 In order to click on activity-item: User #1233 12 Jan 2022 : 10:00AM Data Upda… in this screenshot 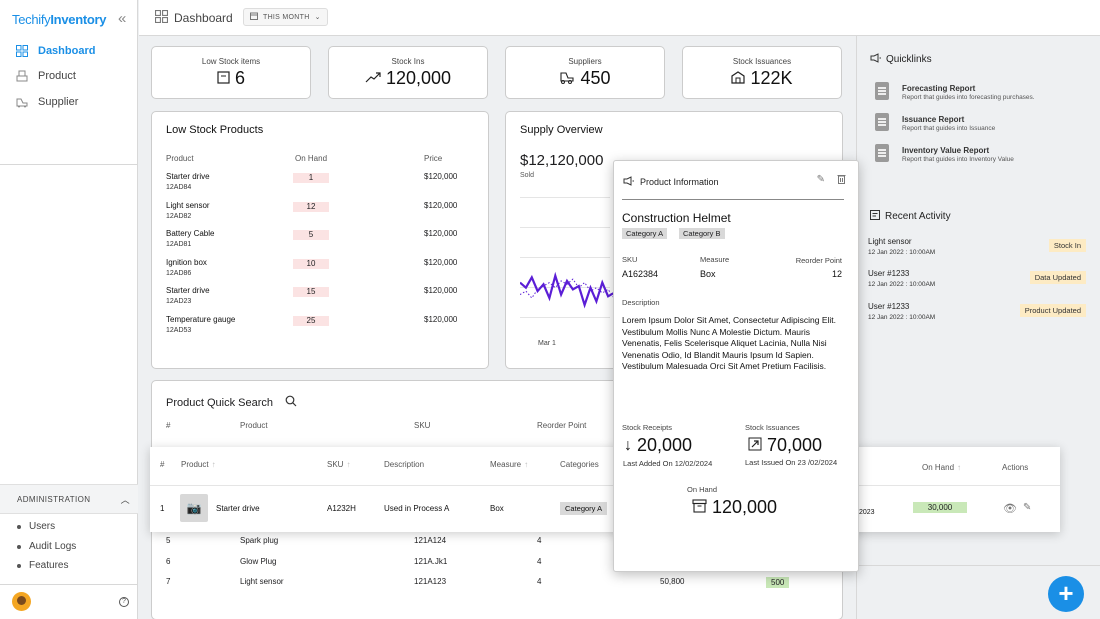, I will do `click(977, 282)`.